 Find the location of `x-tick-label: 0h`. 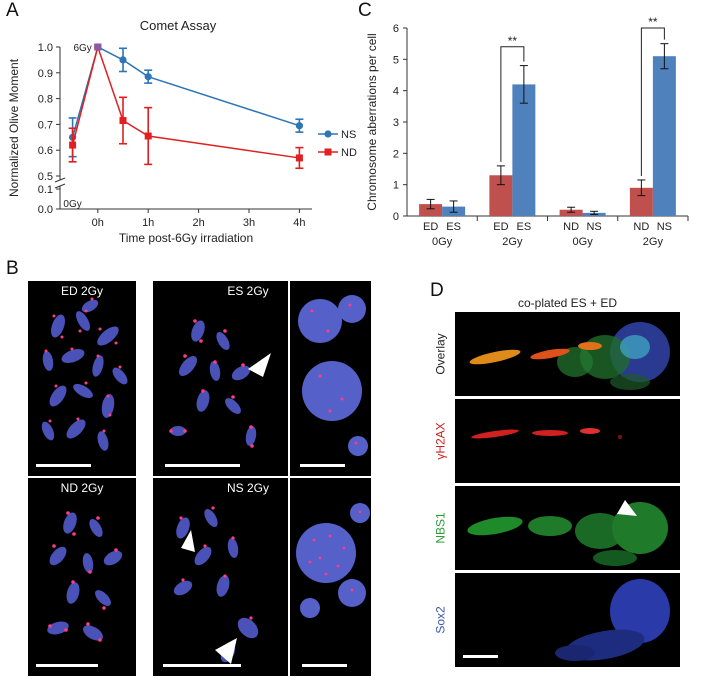

x-tick-label: 0h is located at coordinates (98, 223).